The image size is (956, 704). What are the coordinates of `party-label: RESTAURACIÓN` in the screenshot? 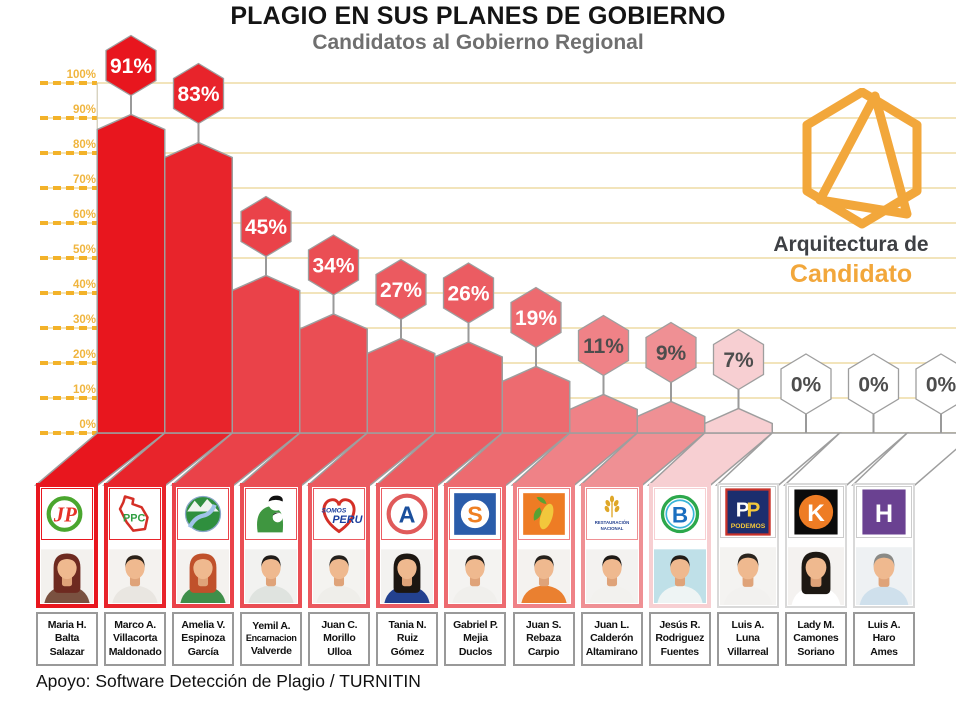 It's located at (611, 522).